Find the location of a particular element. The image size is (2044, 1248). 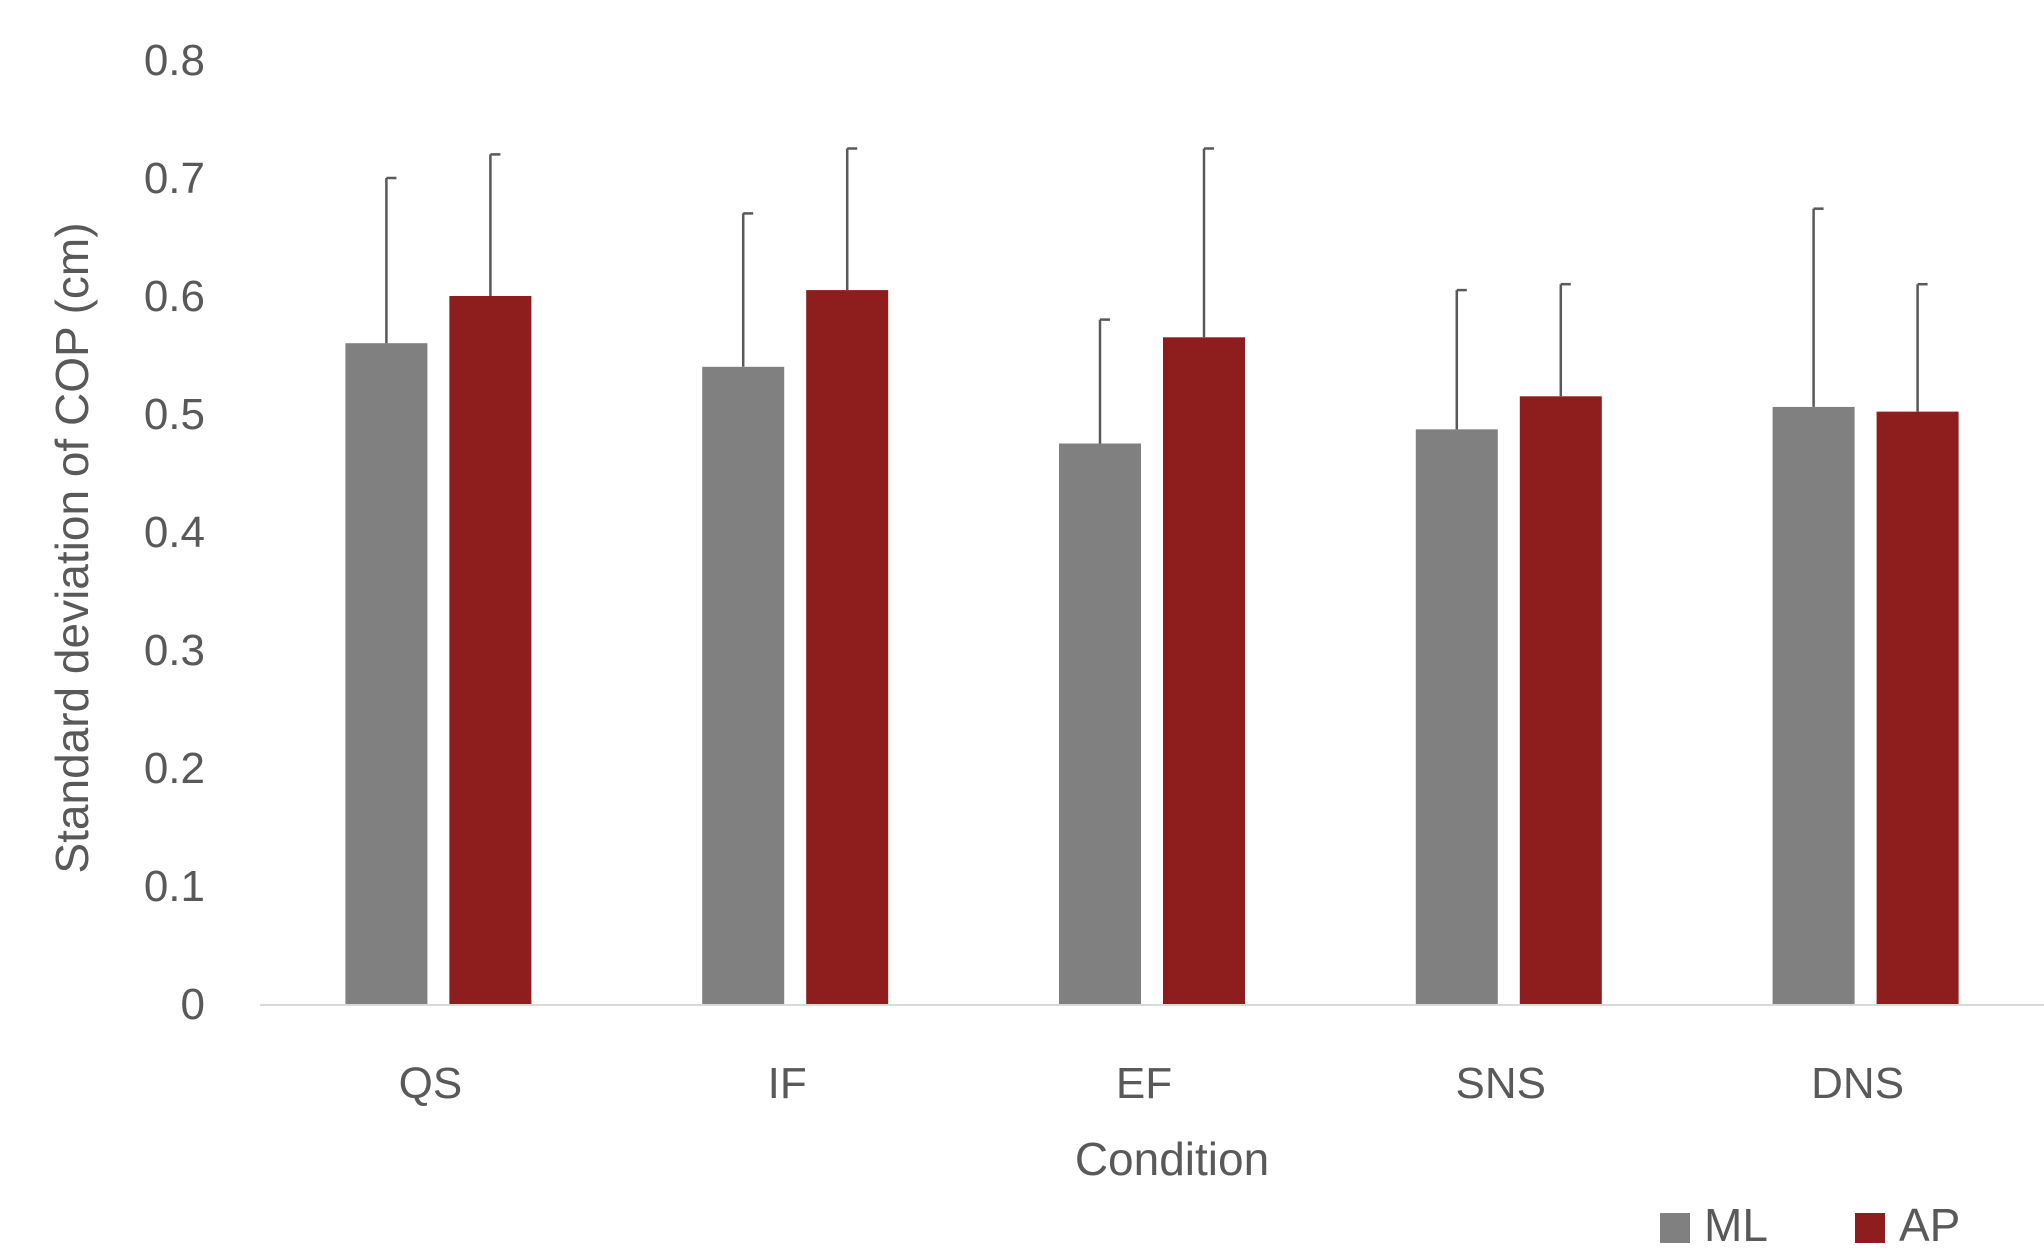

bar-ap-sns is located at coordinates (1560, 700).